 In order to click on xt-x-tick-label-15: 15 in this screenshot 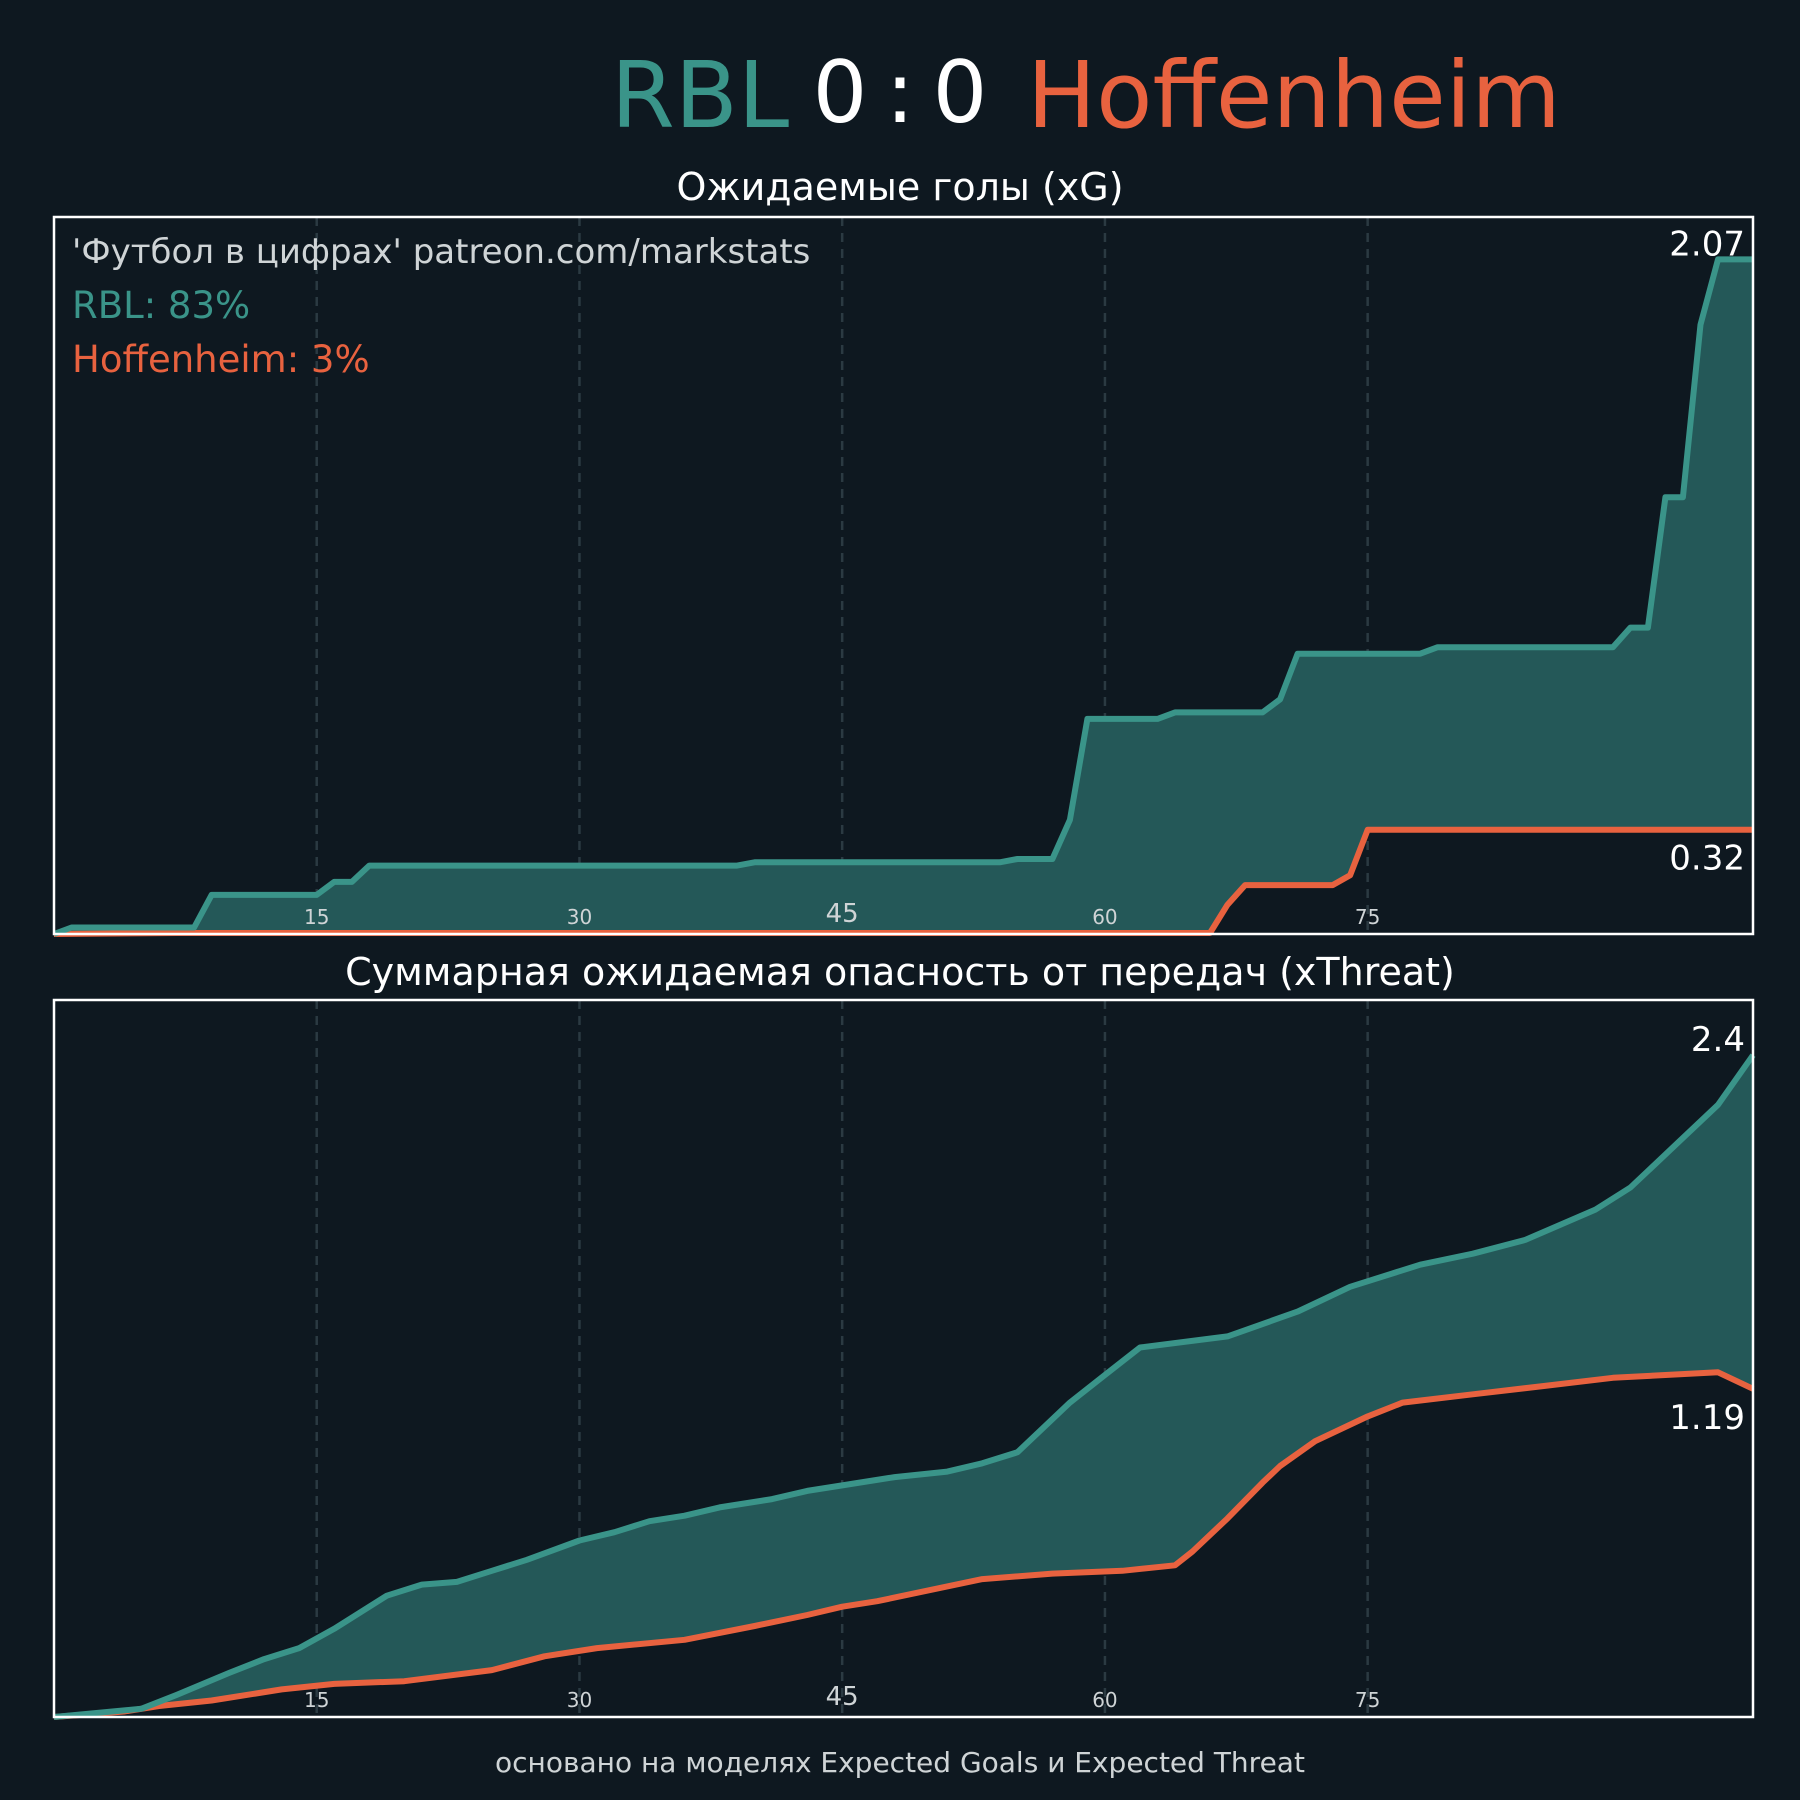, I will do `click(316, 1700)`.